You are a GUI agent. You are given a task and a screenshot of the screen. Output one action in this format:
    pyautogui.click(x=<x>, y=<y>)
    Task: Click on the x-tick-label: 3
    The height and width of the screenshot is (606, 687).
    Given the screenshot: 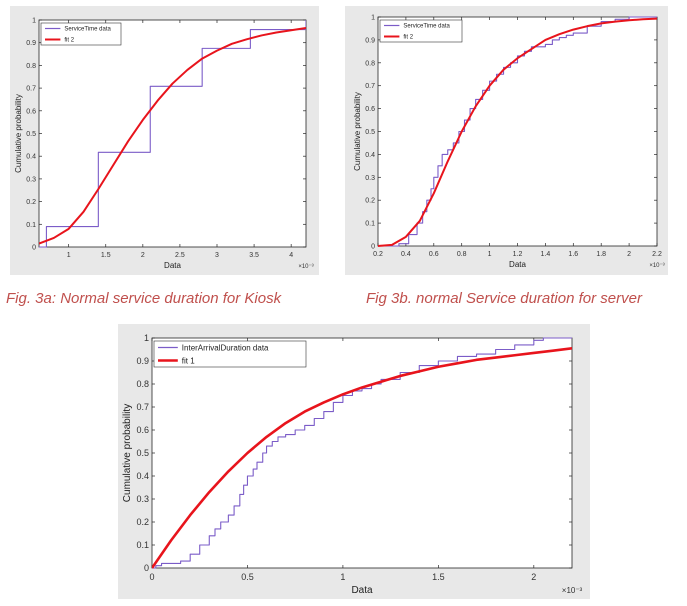 What is the action you would take?
    pyautogui.click(x=217, y=255)
    